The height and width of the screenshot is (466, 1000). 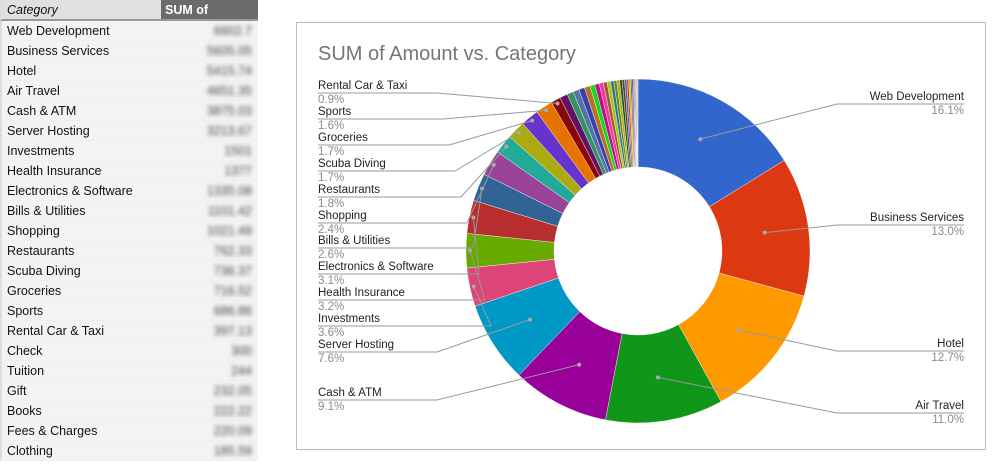 What do you see at coordinates (331, 281) in the screenshot?
I see `slice-percent: 3.1%` at bounding box center [331, 281].